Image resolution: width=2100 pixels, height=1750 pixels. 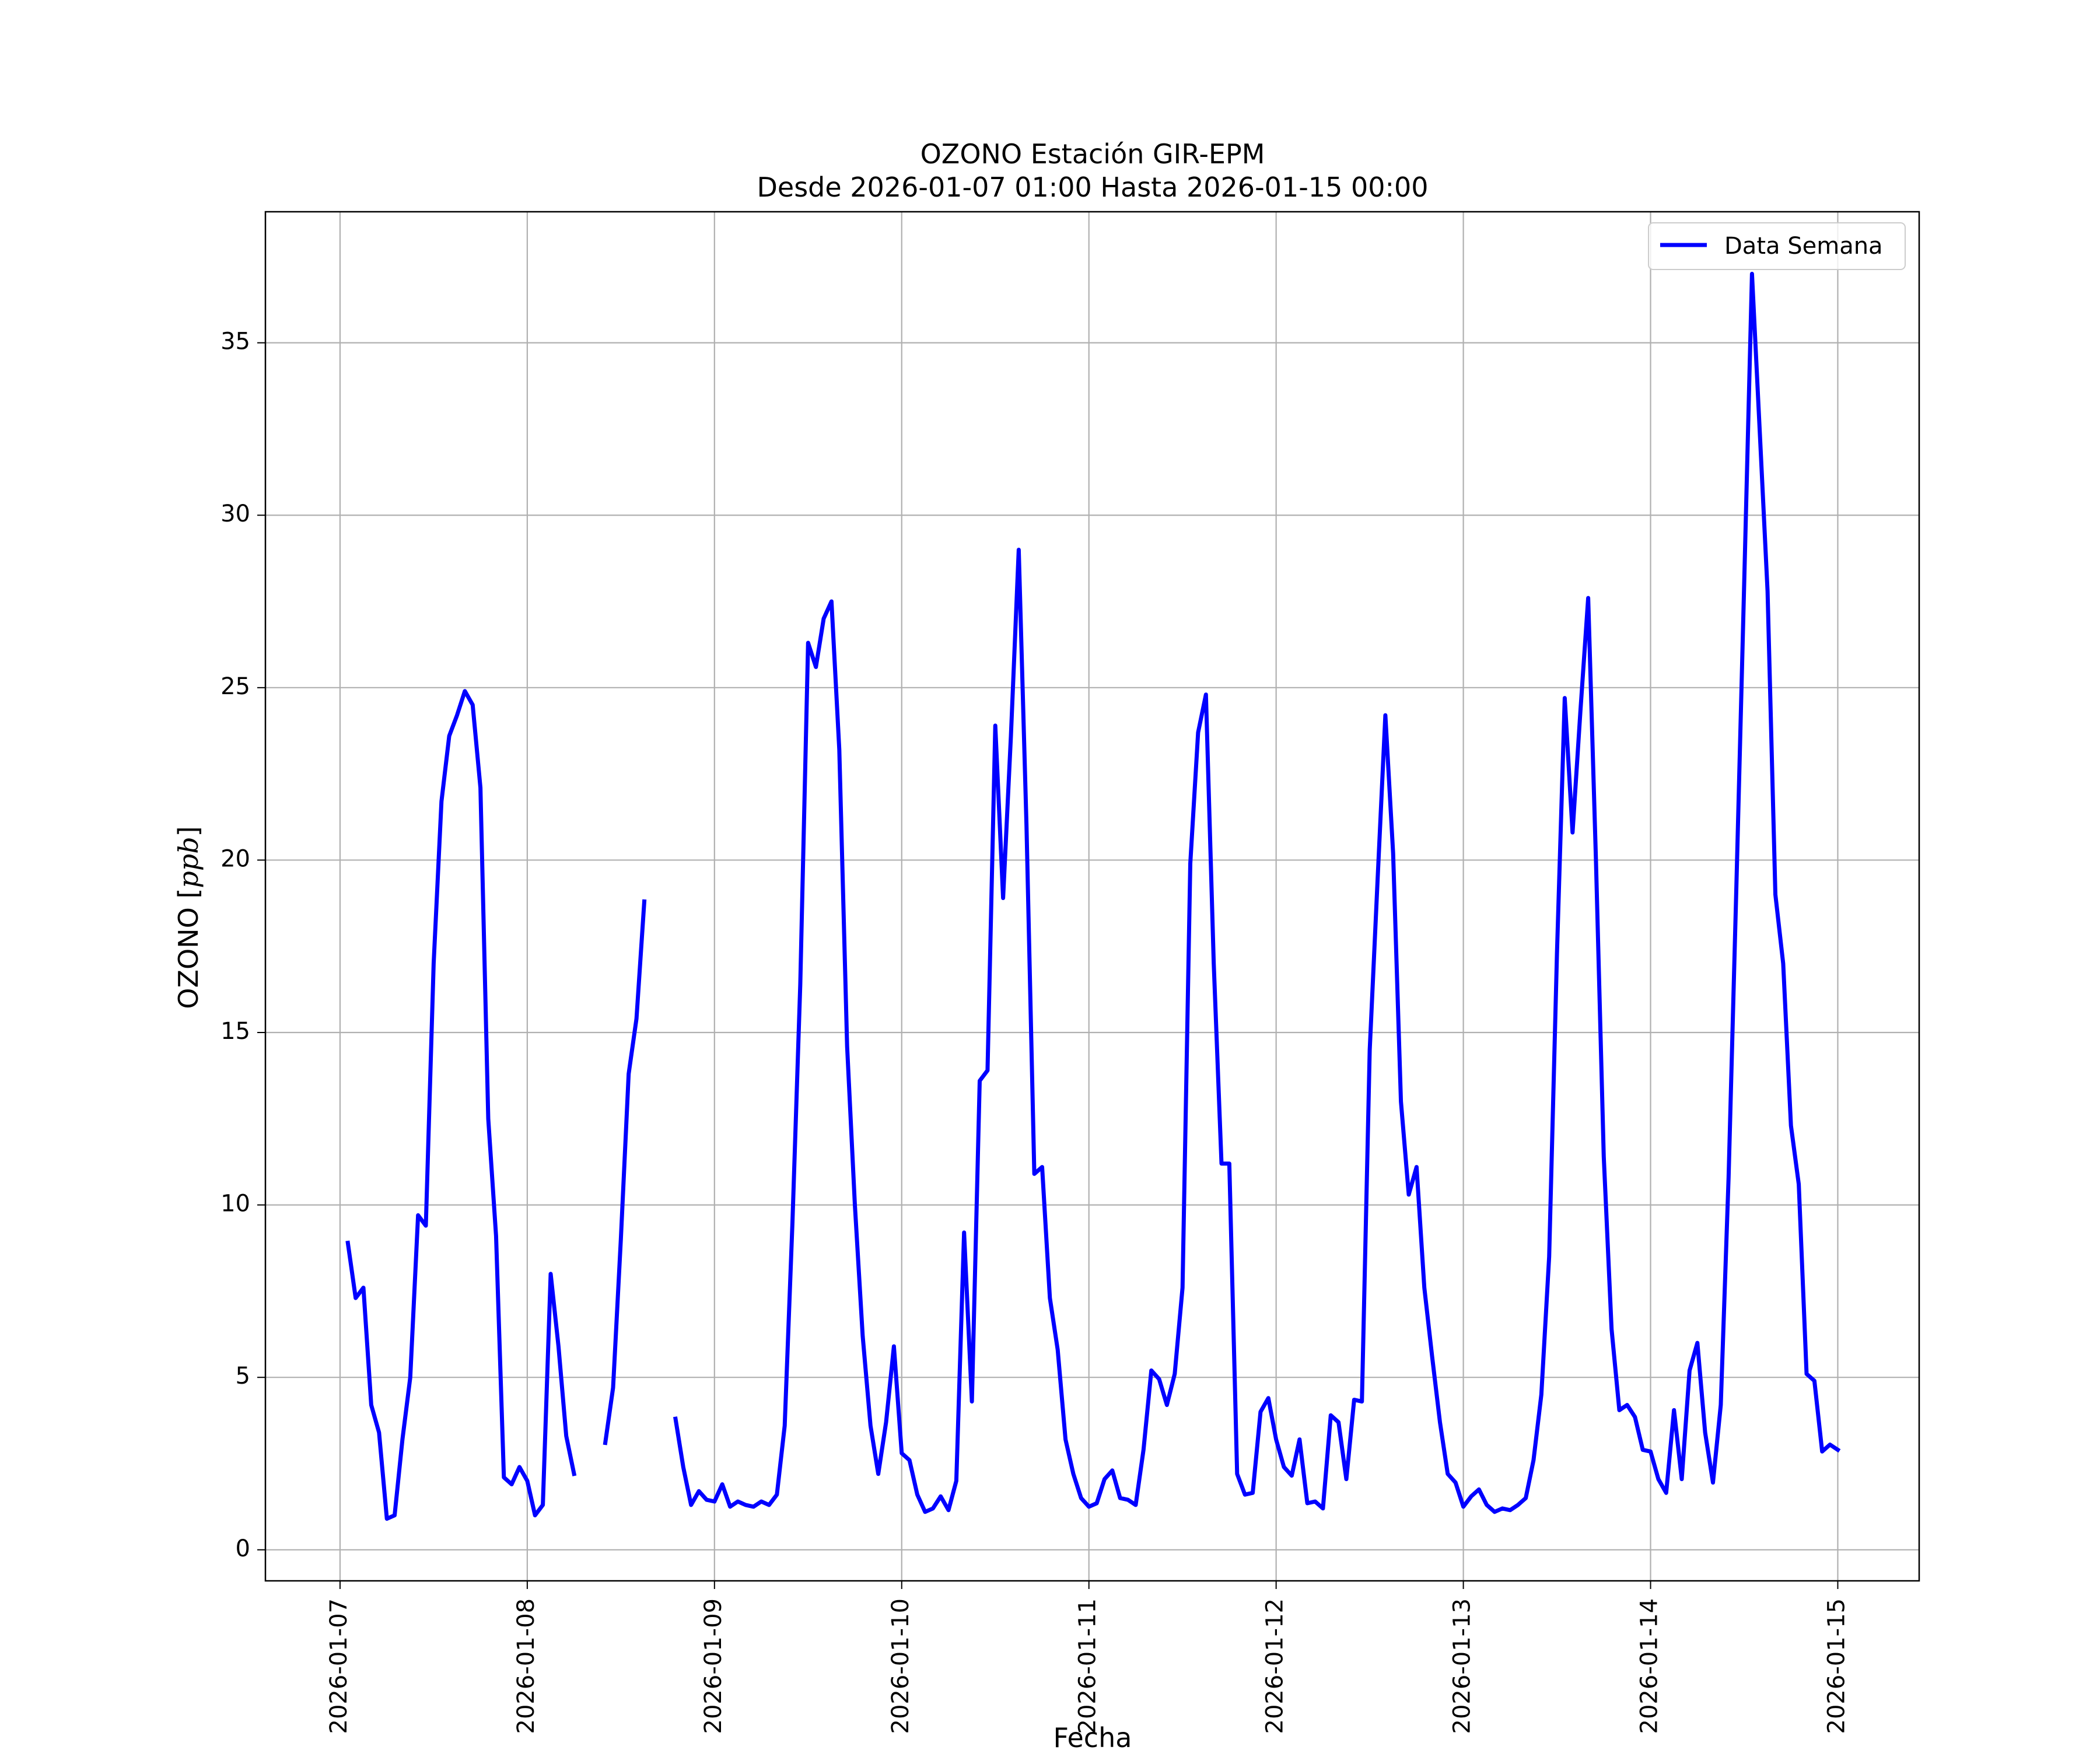 What do you see at coordinates (188, 831) in the screenshot?
I see `y-axis-label-close: ]` at bounding box center [188, 831].